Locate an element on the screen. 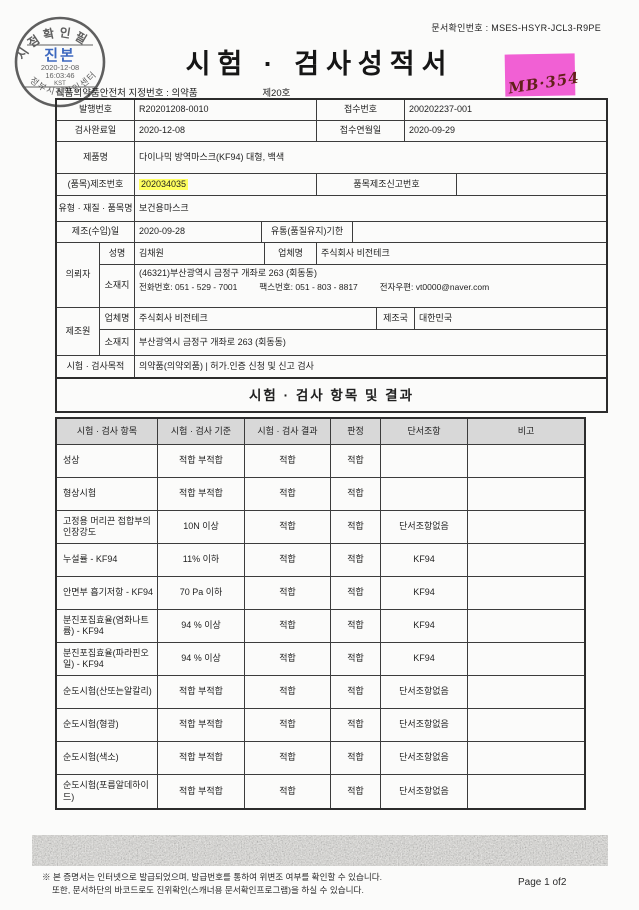  result-cell: 누설률 - KF94 is located at coordinates (107, 560).